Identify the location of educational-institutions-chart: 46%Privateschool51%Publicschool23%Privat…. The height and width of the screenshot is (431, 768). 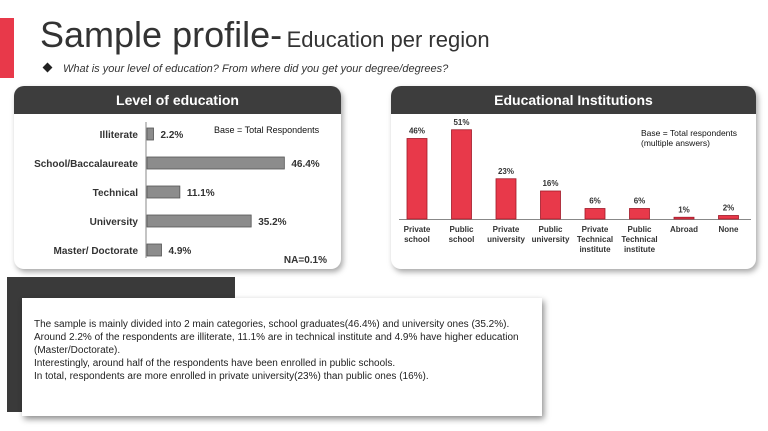
(575, 186).